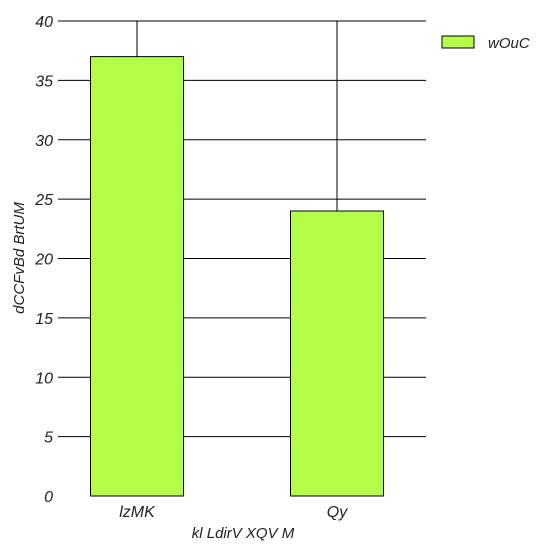 This screenshot has height=553, width=553. I want to click on x-tick-labels: lzMK Qy, so click(233, 512).